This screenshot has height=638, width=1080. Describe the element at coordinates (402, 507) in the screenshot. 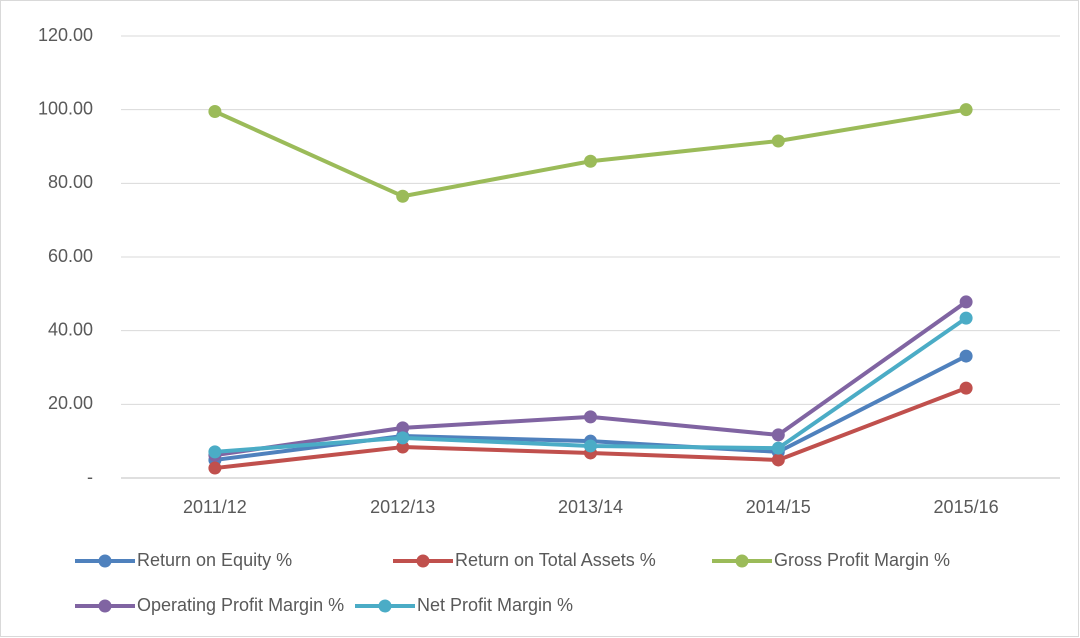

I see `x-tick-label: 2012/13` at that location.